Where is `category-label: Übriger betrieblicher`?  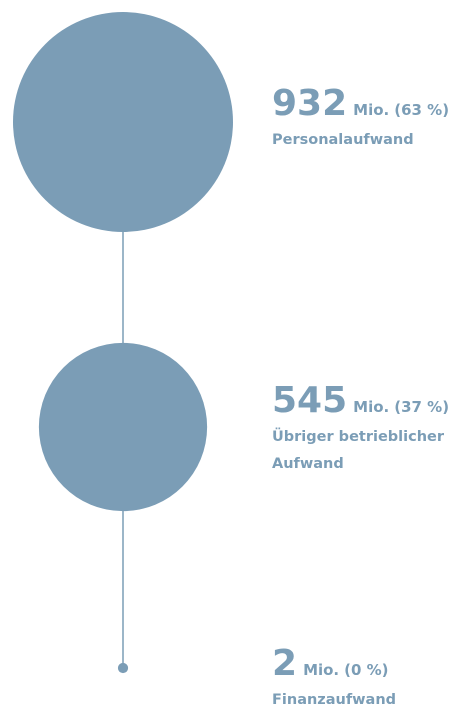 category-label: Übriger betrieblicher is located at coordinates (358, 436).